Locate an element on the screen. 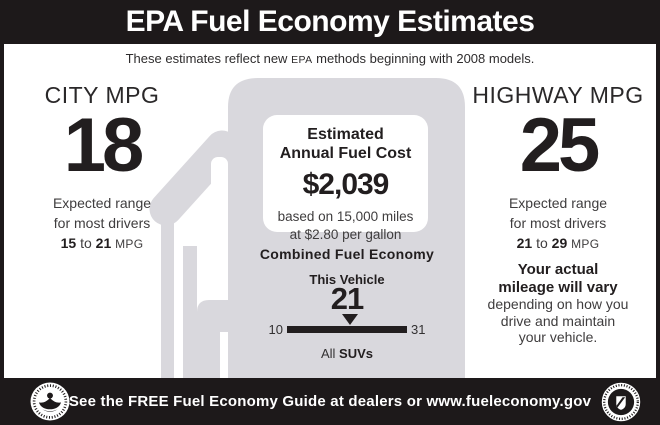  annual-fuel-cost-title: Estimated Annual Fuel Cost is located at coordinates (345, 144).